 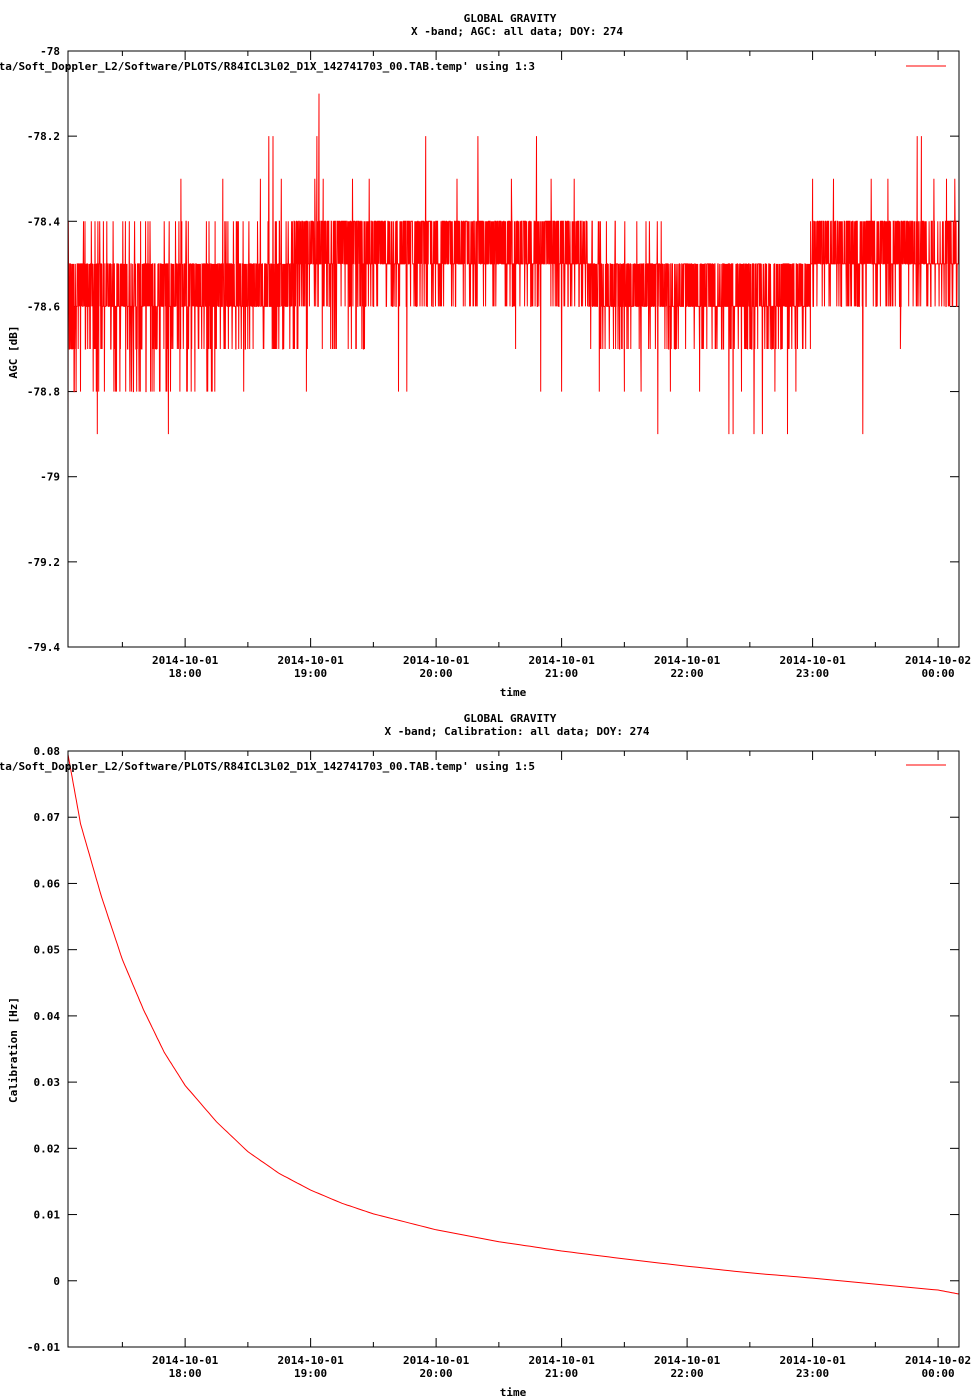 I want to click on calibration-x-tick-date: 2014-10-02, so click(x=938, y=1360).